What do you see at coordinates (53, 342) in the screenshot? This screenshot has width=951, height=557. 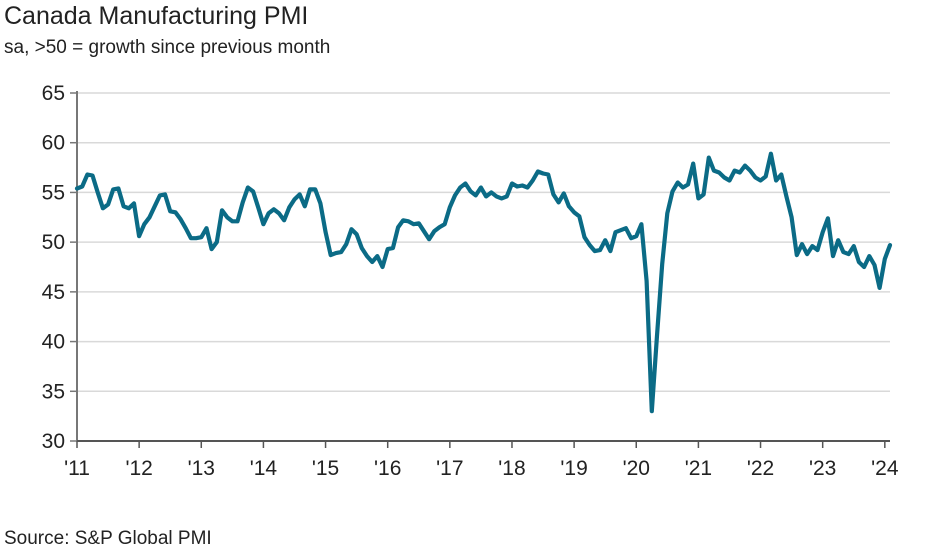 I see `y-tick-label: 40` at bounding box center [53, 342].